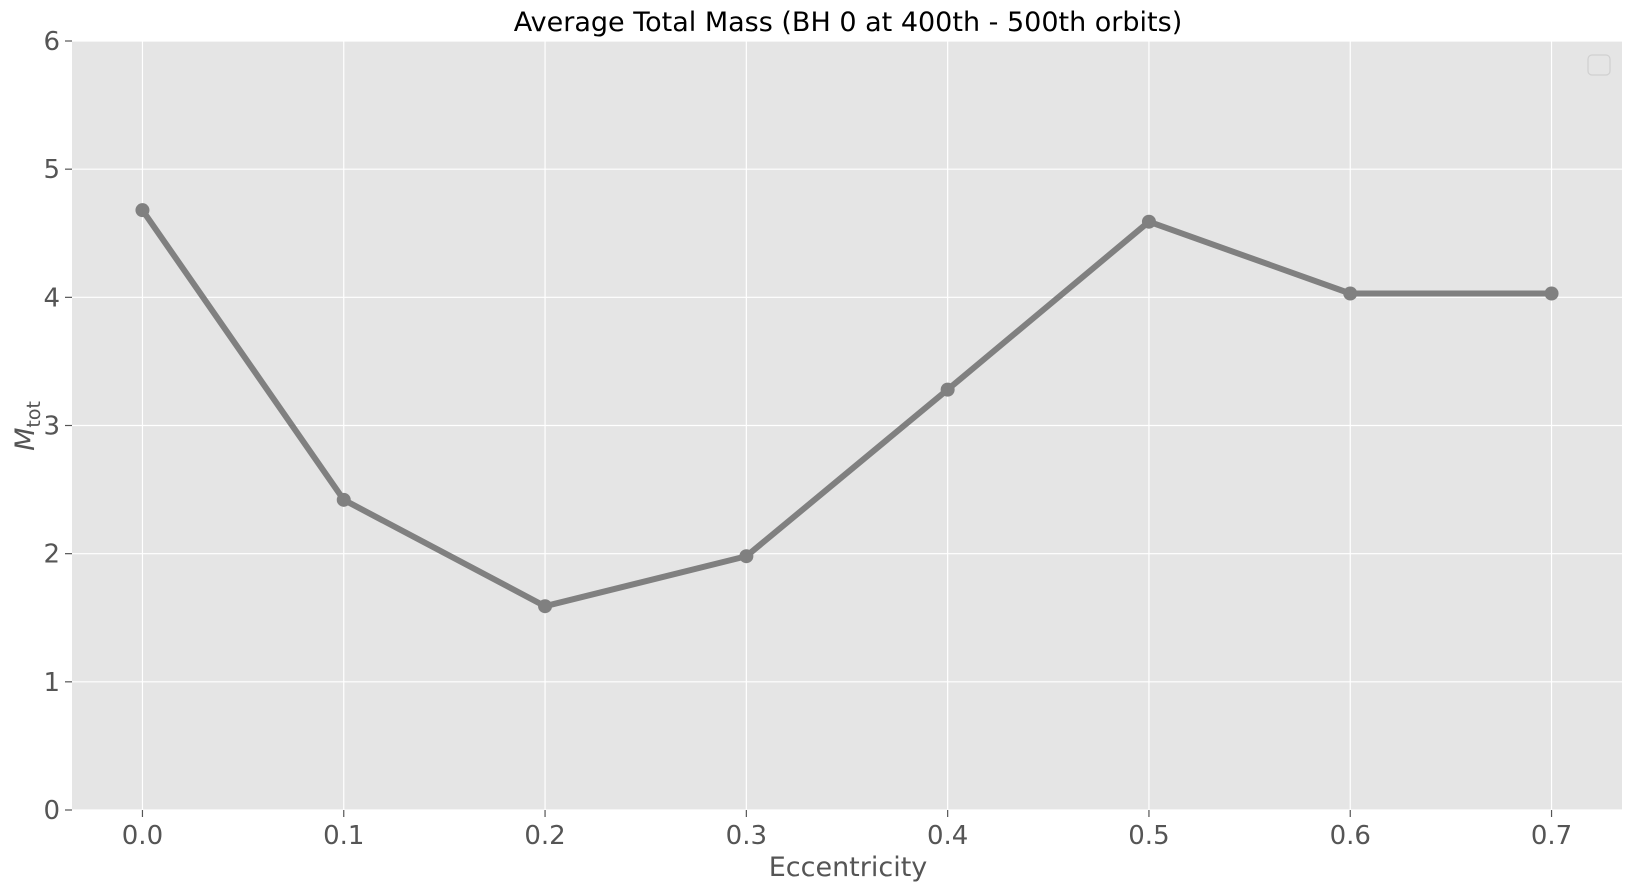 The height and width of the screenshot is (891, 1632). Describe the element at coordinates (142, 836) in the screenshot. I see `x-tick-label: 0.0` at that location.